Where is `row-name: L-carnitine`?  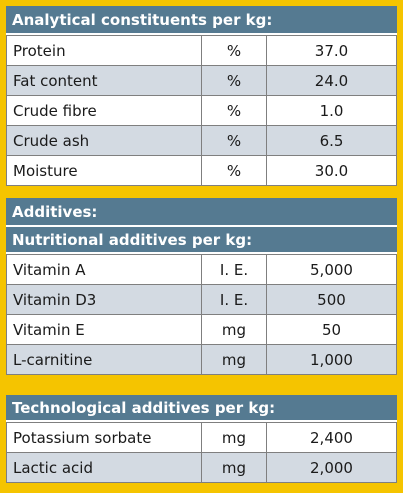
row-name: L-carnitine is located at coordinates (104, 359).